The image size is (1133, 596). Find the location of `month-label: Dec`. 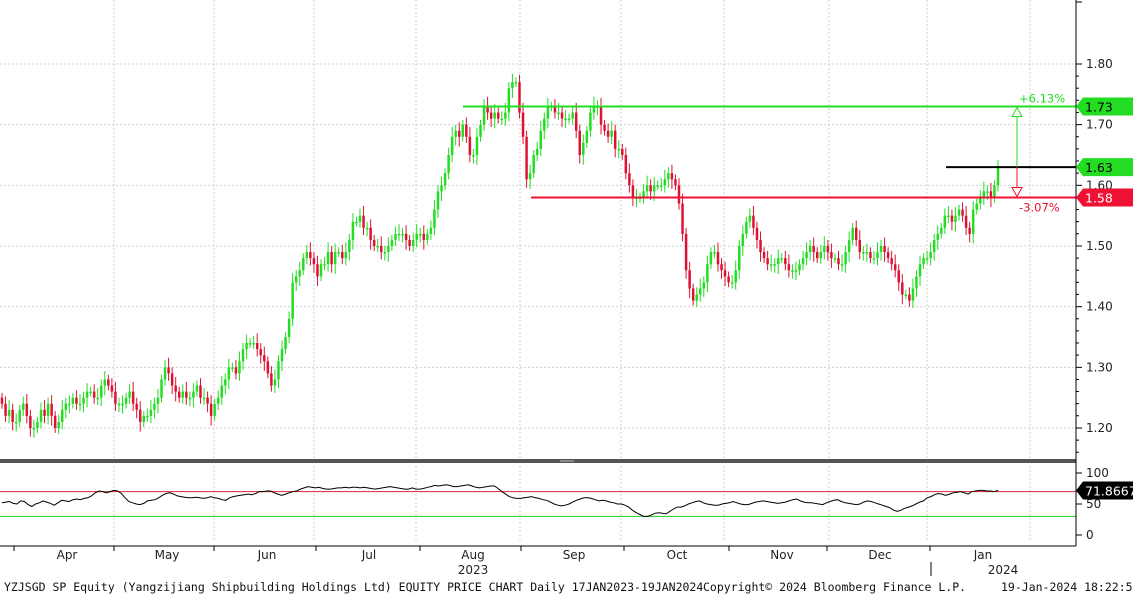

month-label: Dec is located at coordinates (879, 555).